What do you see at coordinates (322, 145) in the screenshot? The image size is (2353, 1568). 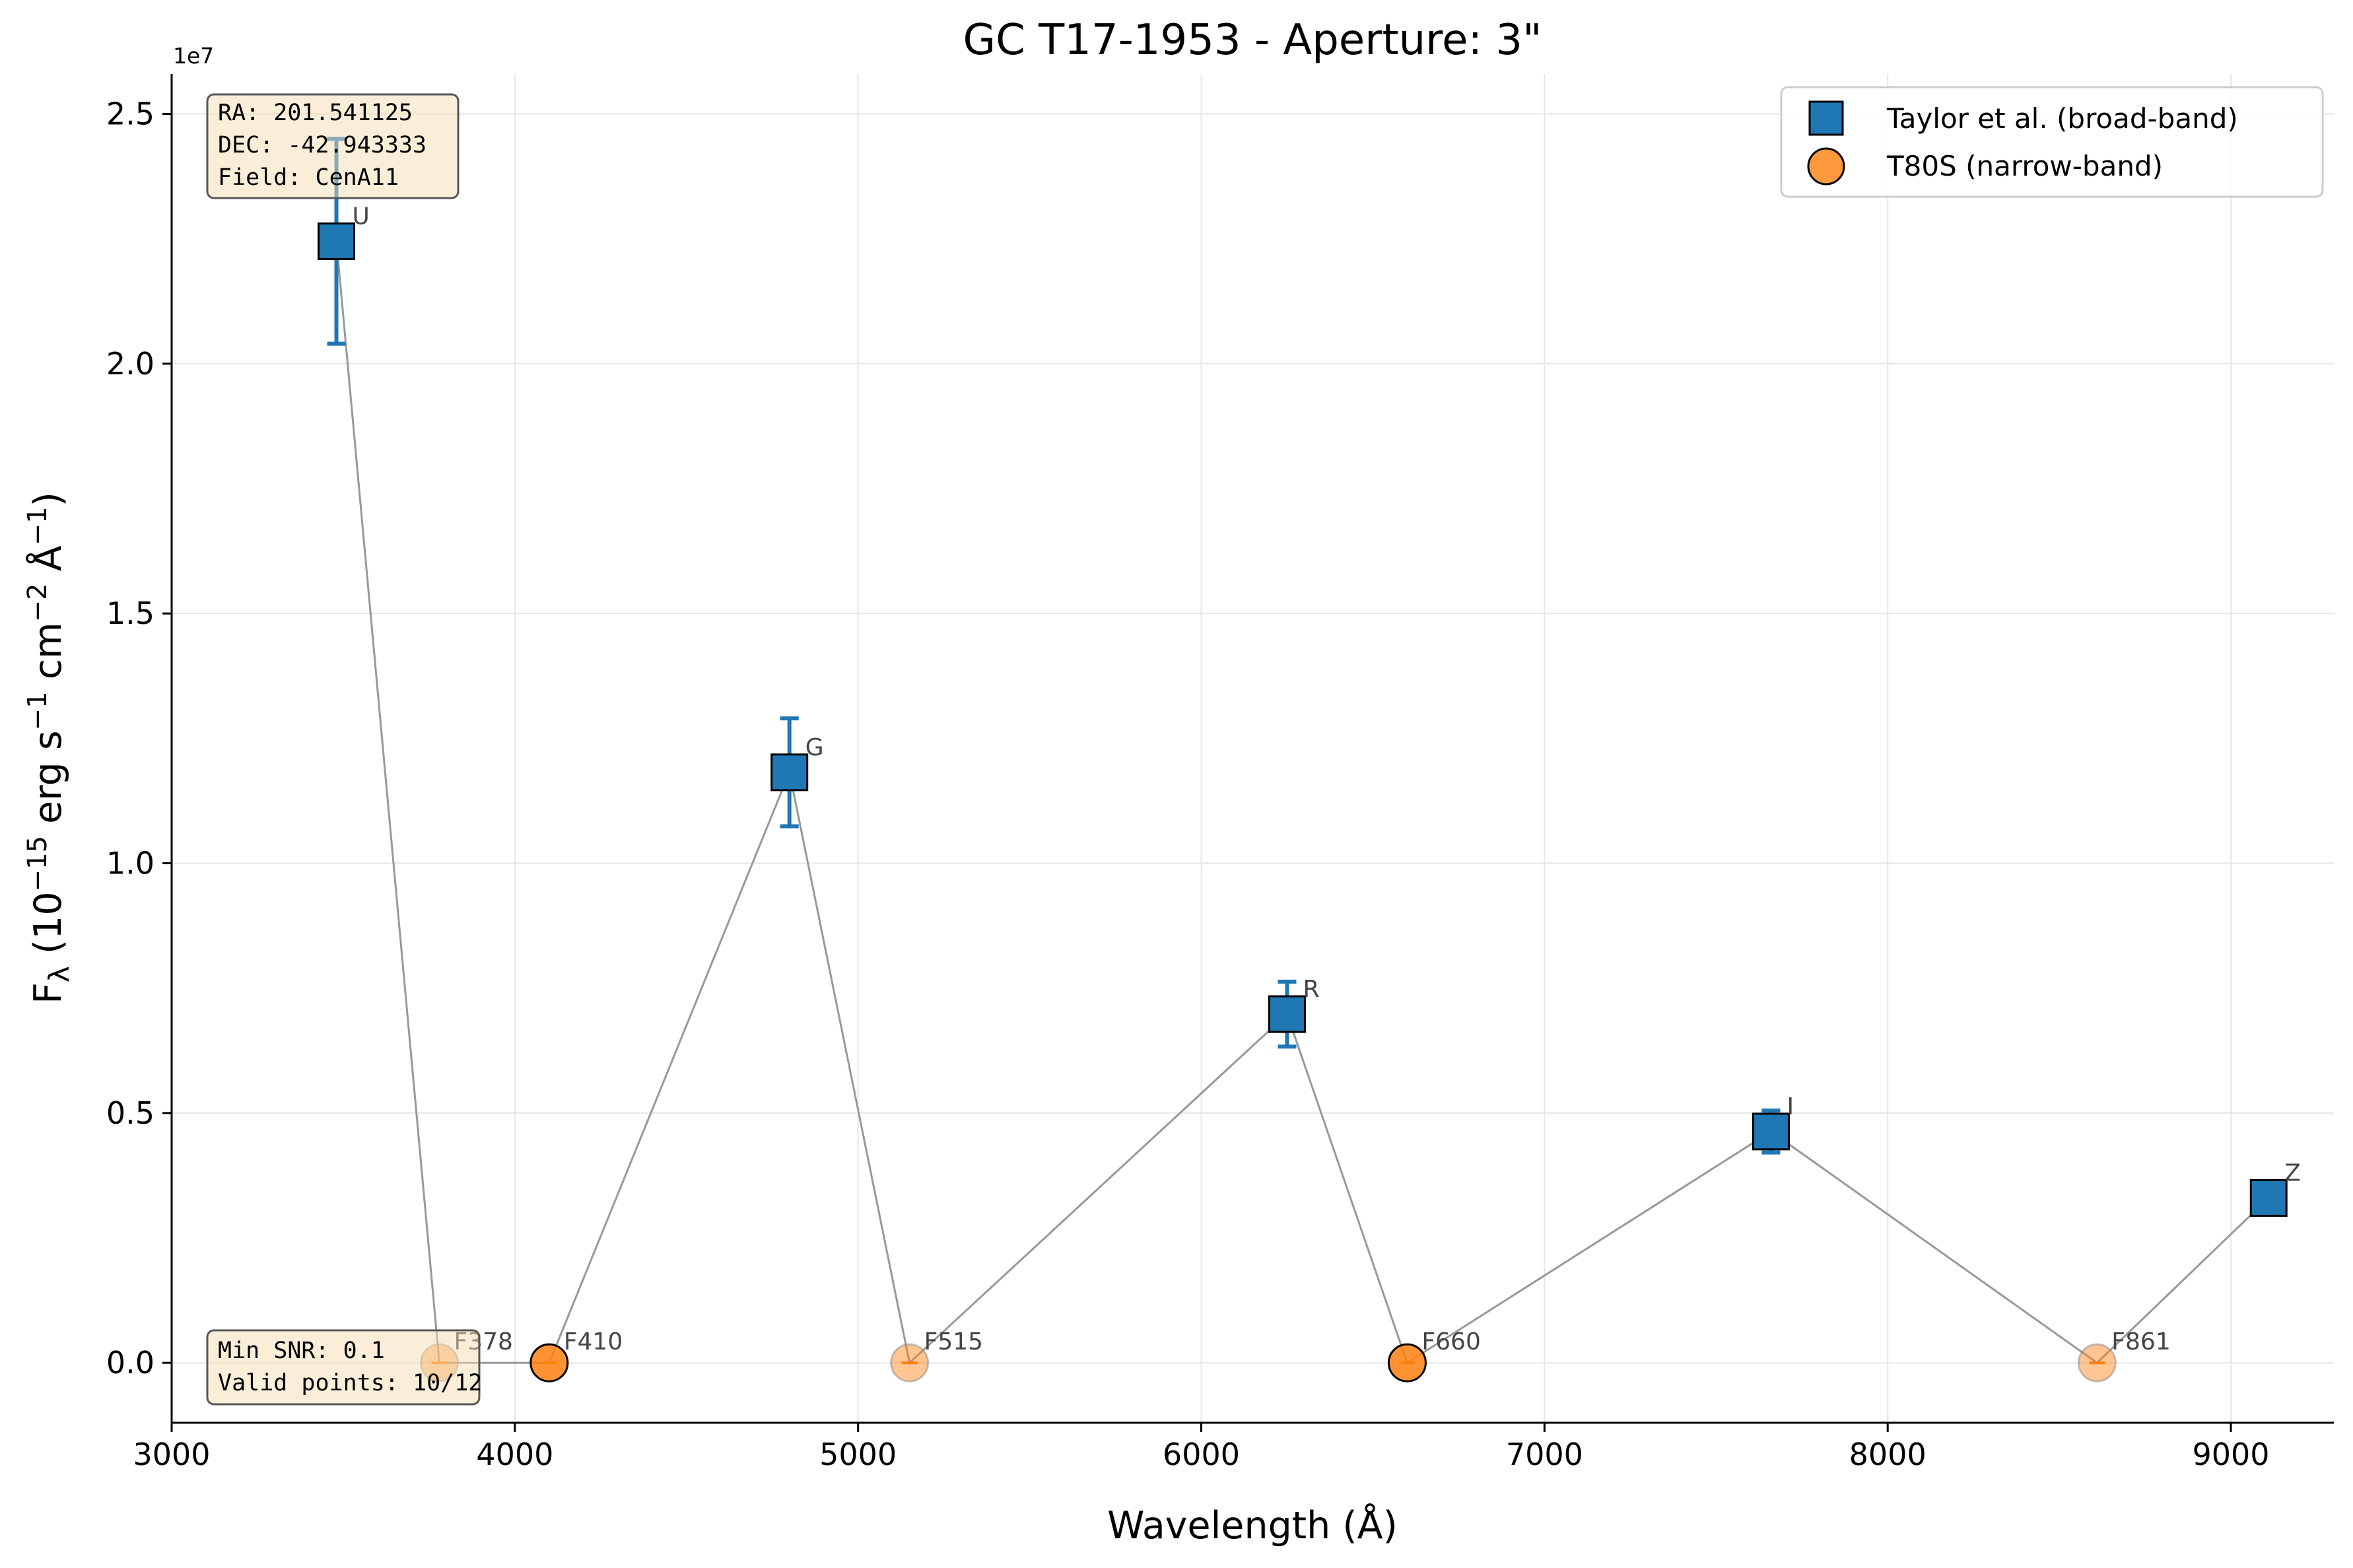 I see `info-dec: DEC: -42.943333` at bounding box center [322, 145].